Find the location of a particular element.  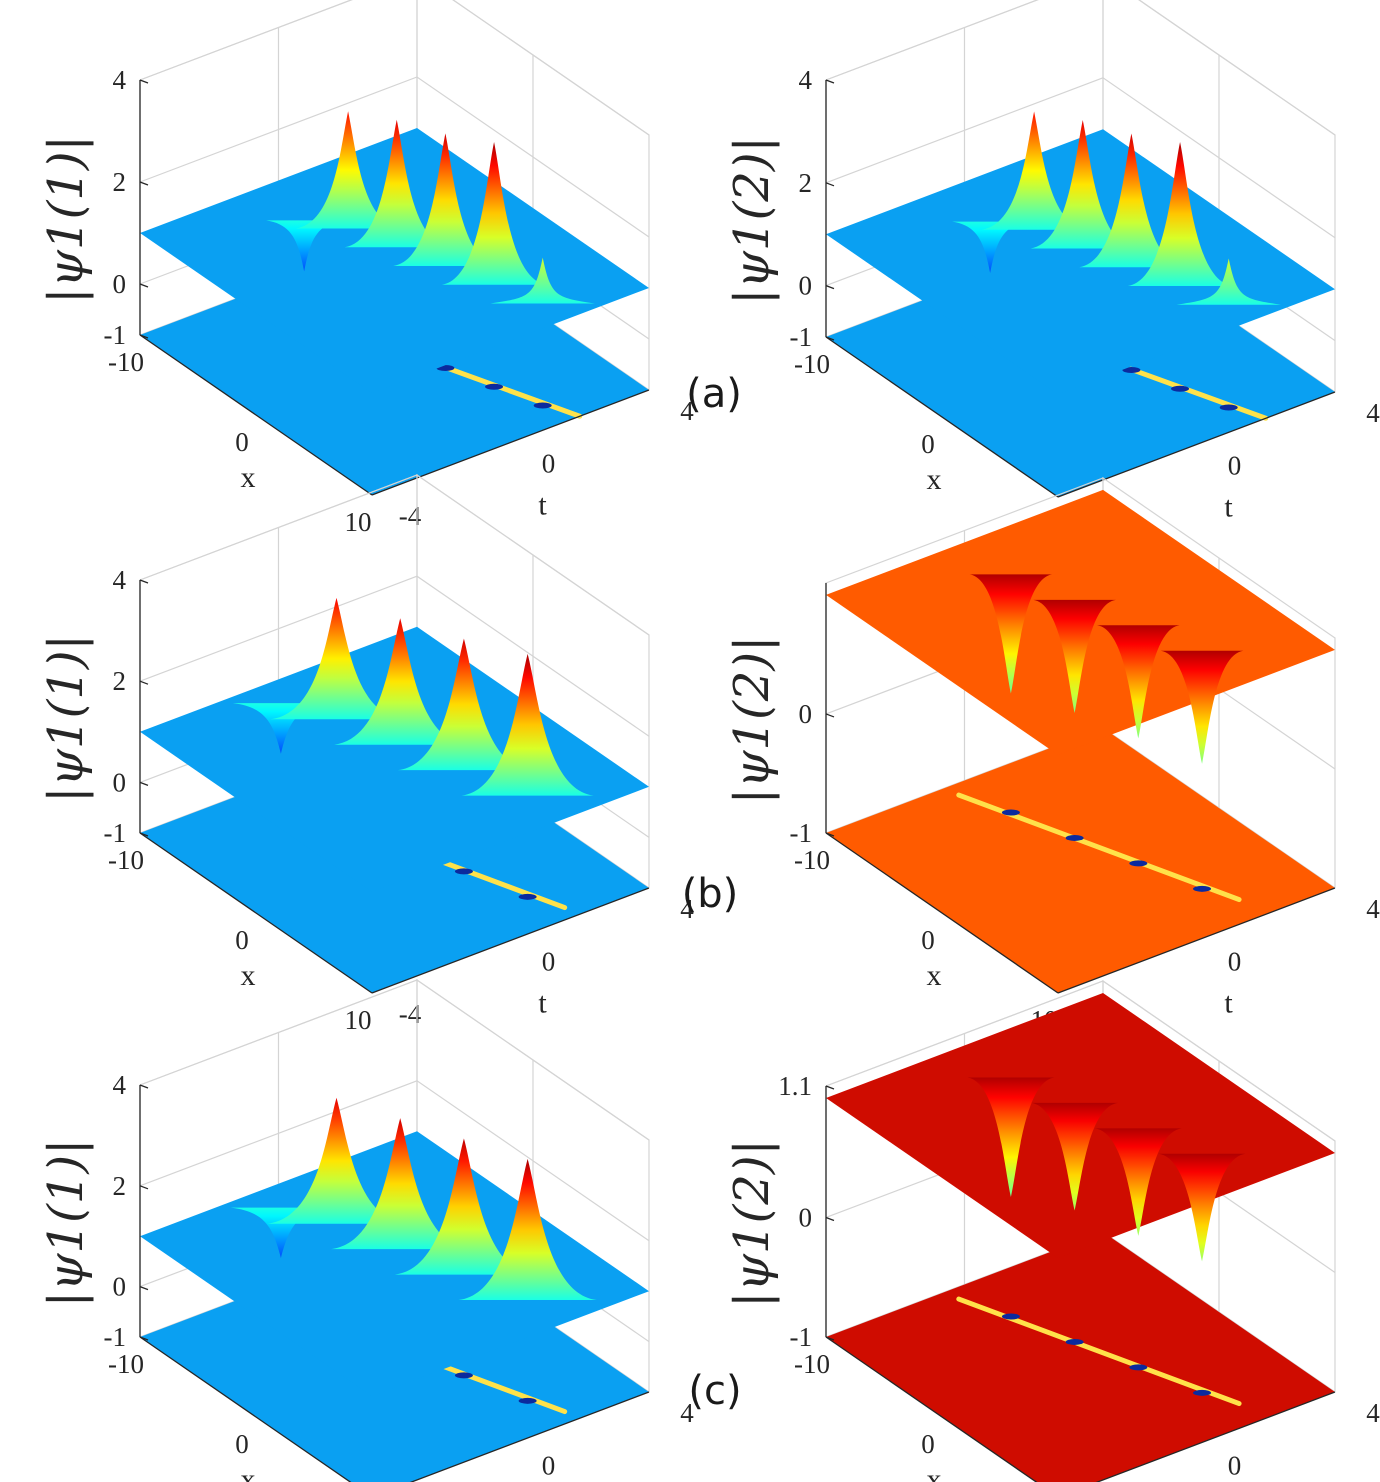

panel-tag-b: (b) is located at coordinates (710, 894).